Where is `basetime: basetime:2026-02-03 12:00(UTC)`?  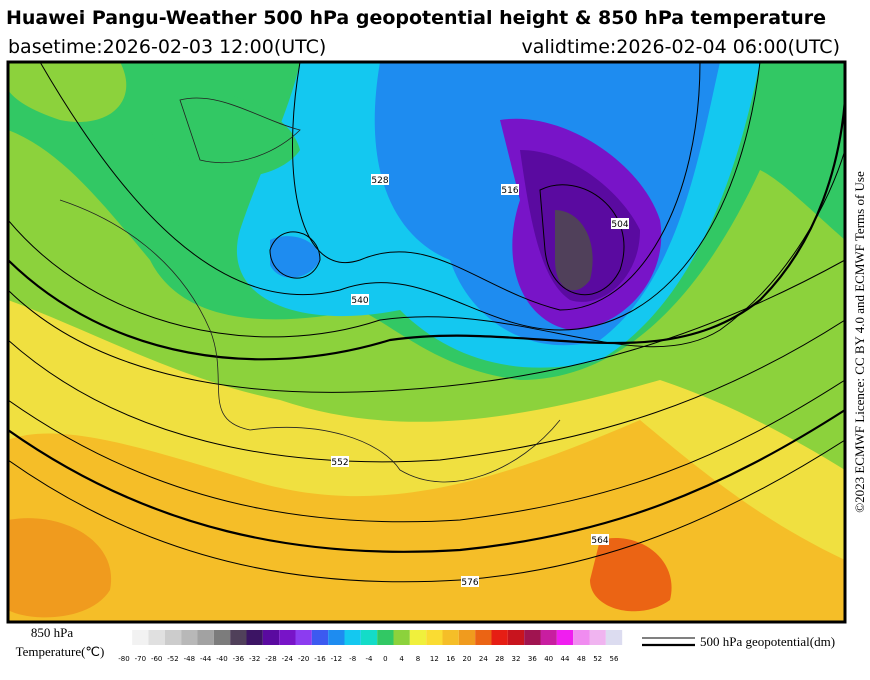
basetime: basetime:2026-02-03 12:00(UTC) is located at coordinates (167, 47).